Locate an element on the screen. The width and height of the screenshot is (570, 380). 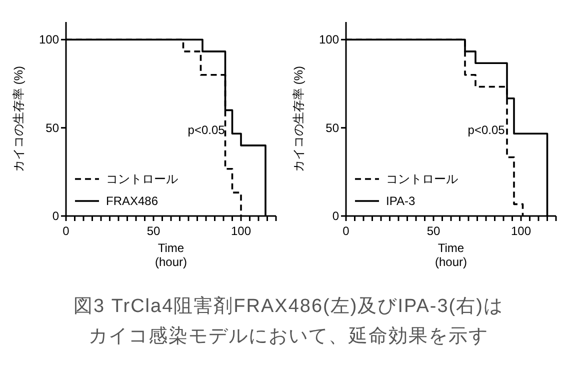
legend-label: IPA-3 is located at coordinates (401, 201).